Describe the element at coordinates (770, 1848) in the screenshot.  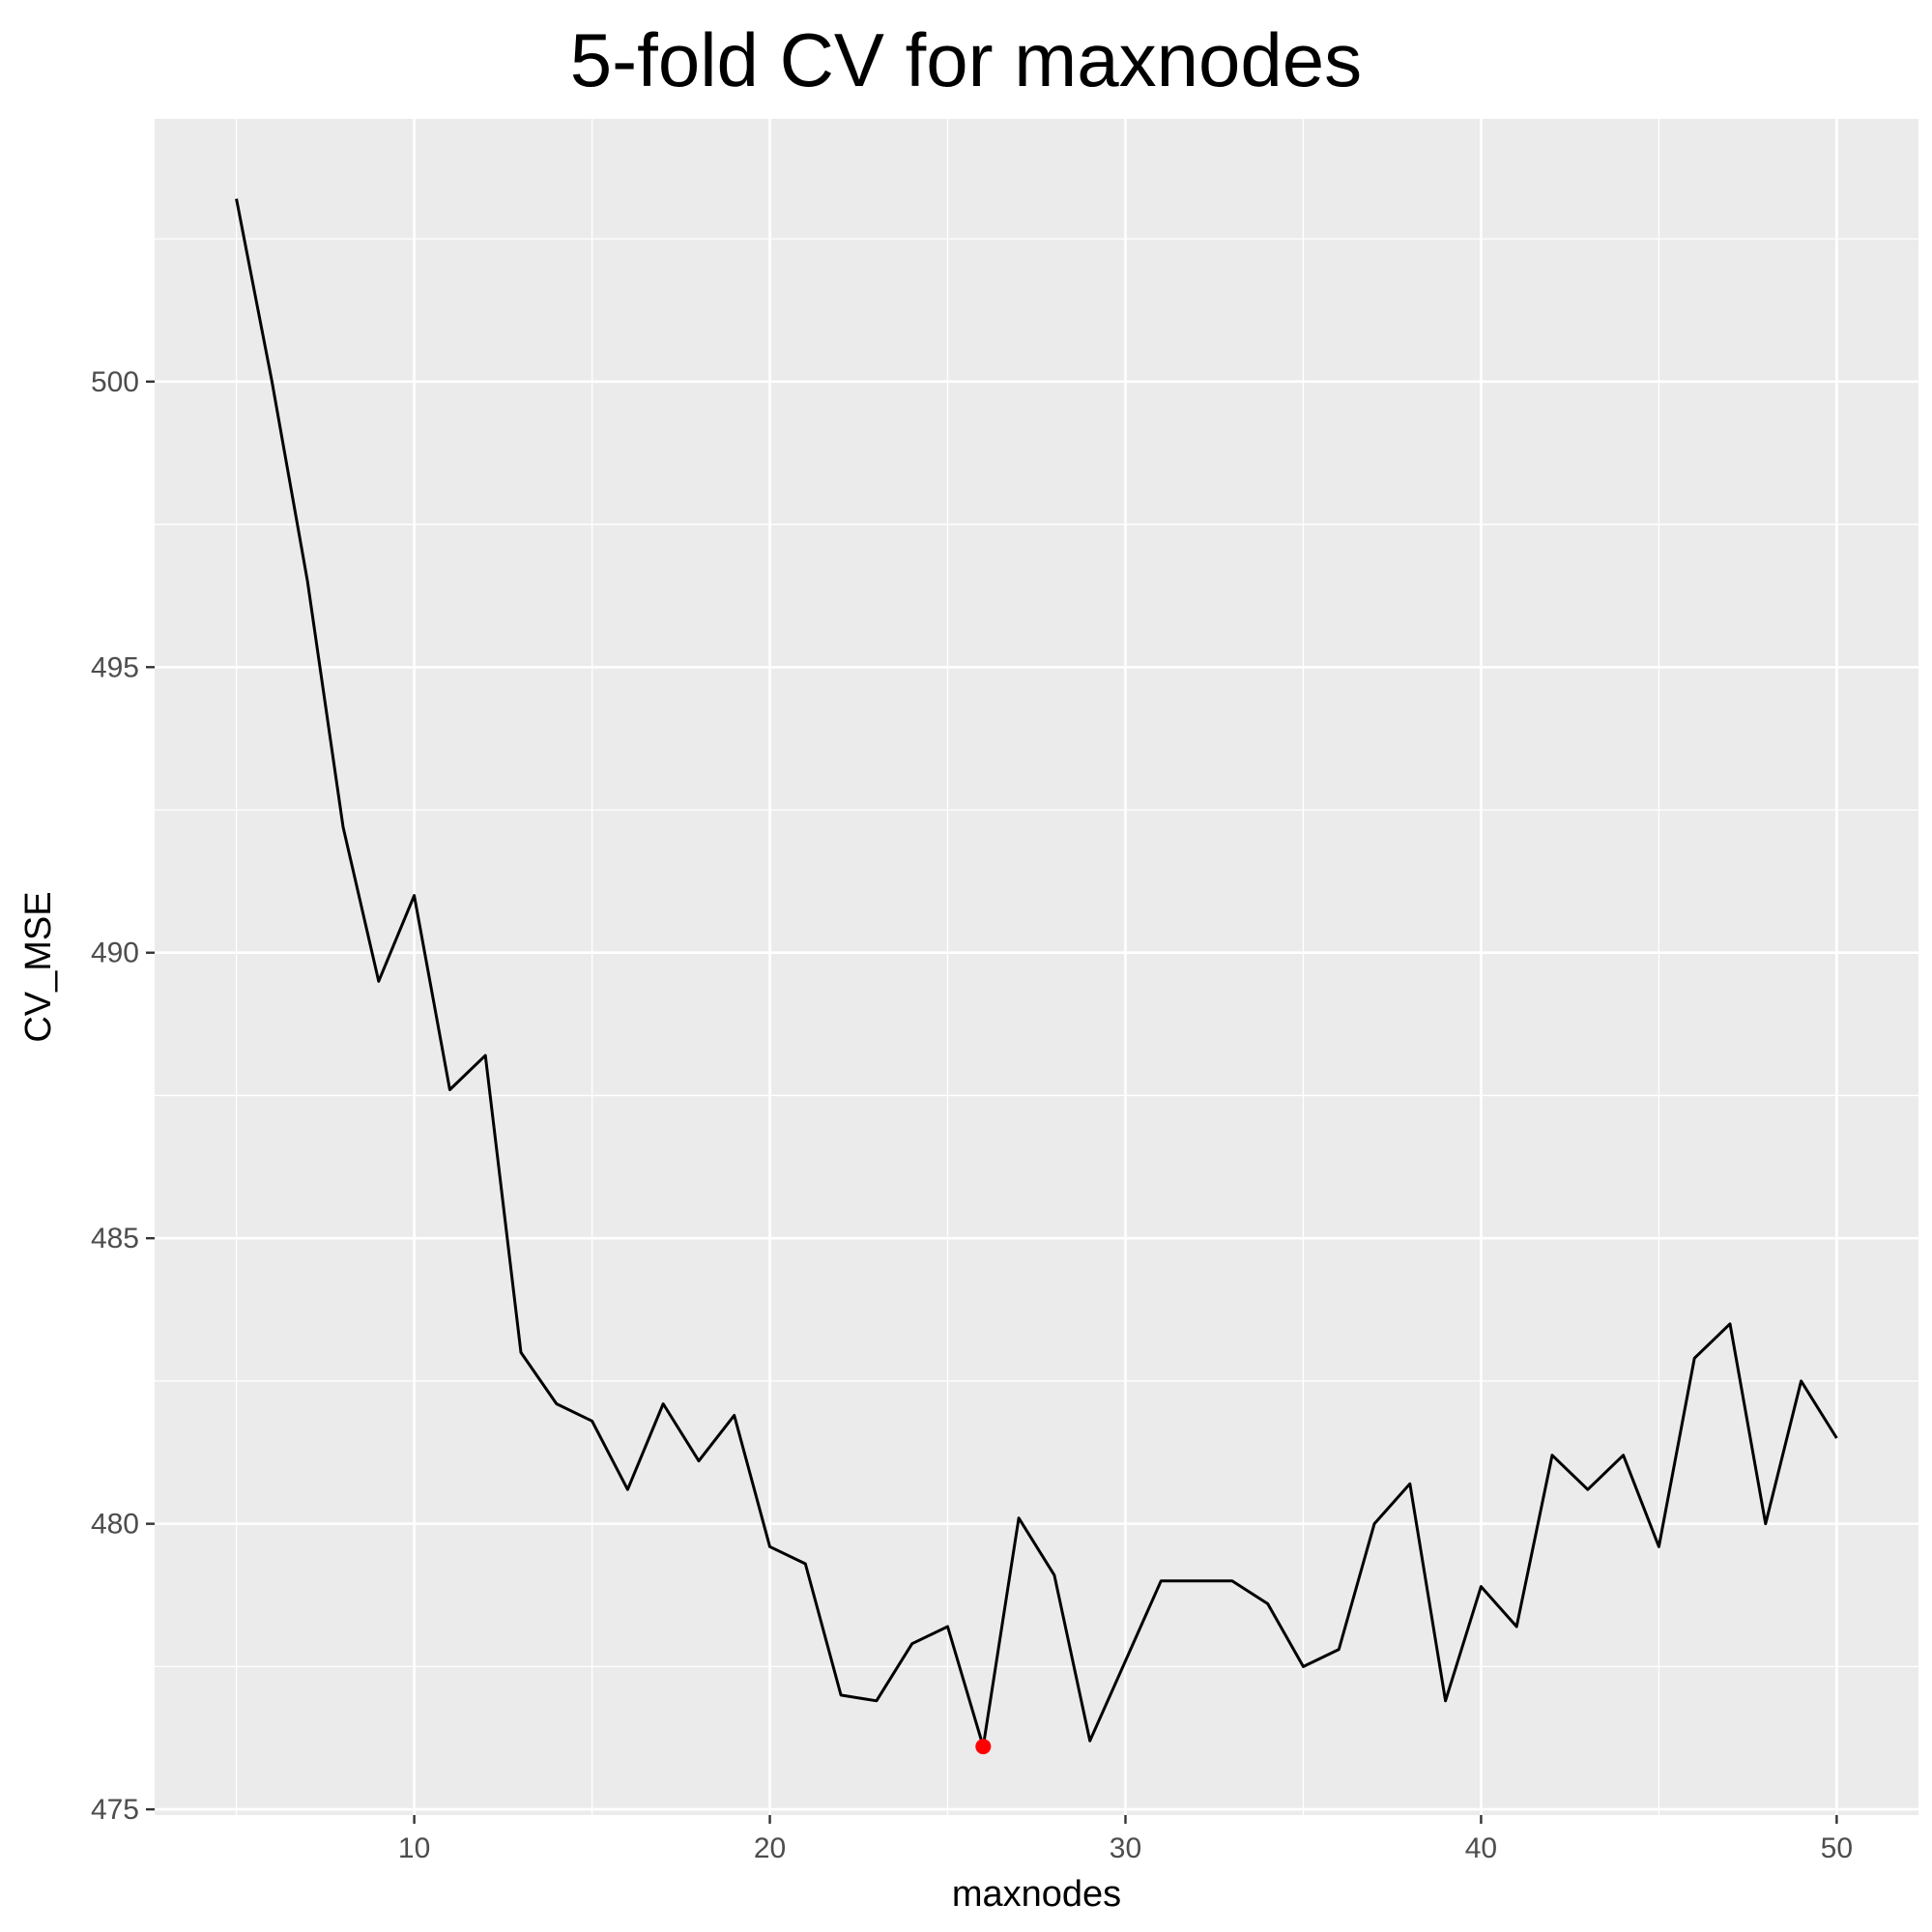
I see `x-tick-label: 20` at that location.